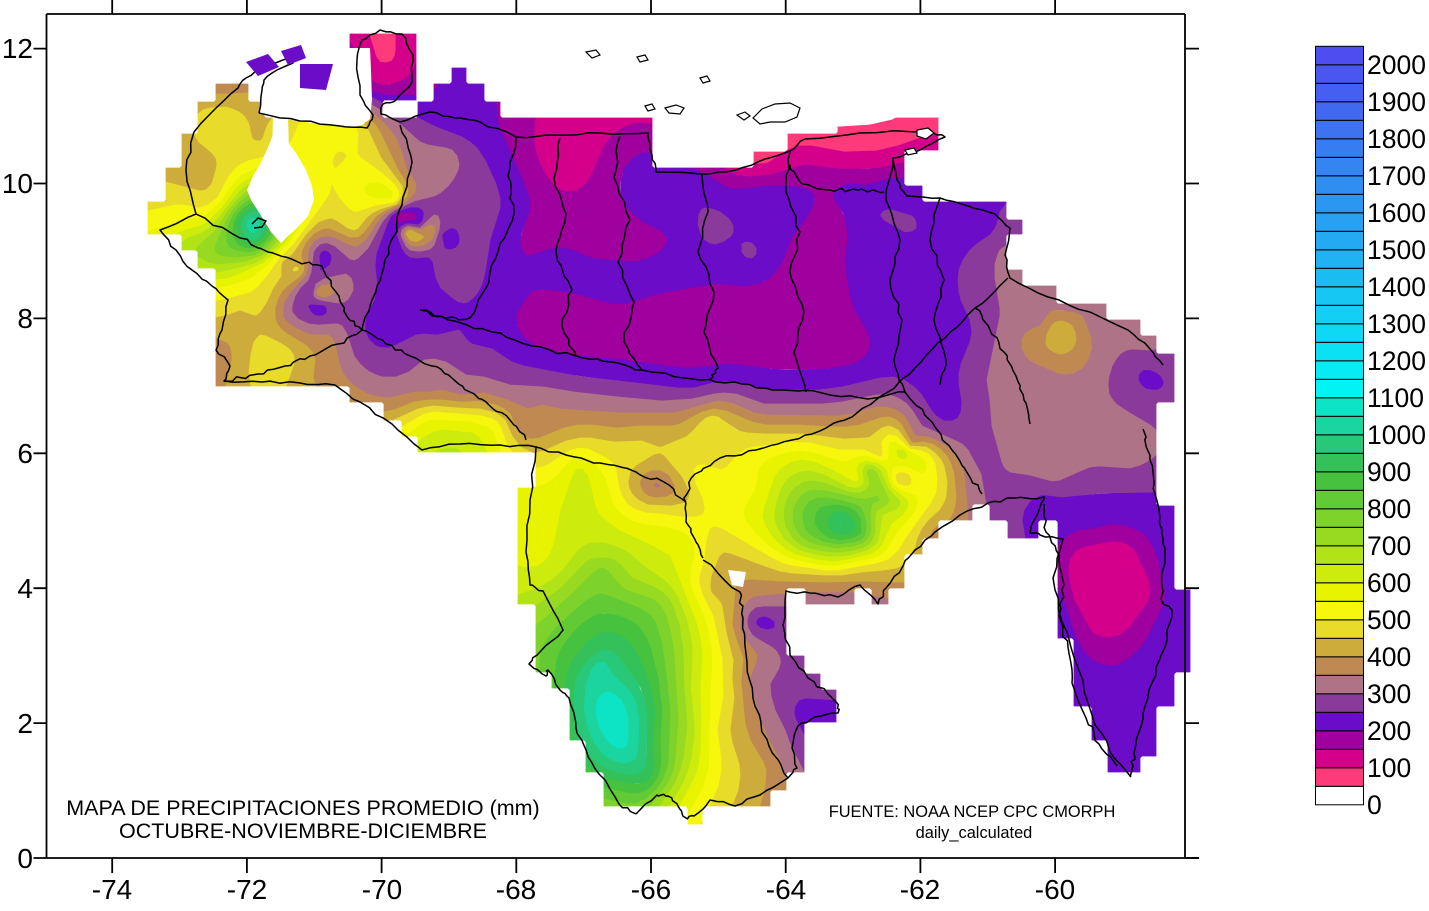 The image size is (1429, 911). What do you see at coordinates (17, 183) in the screenshot?
I see `svg-text: 10` at bounding box center [17, 183].